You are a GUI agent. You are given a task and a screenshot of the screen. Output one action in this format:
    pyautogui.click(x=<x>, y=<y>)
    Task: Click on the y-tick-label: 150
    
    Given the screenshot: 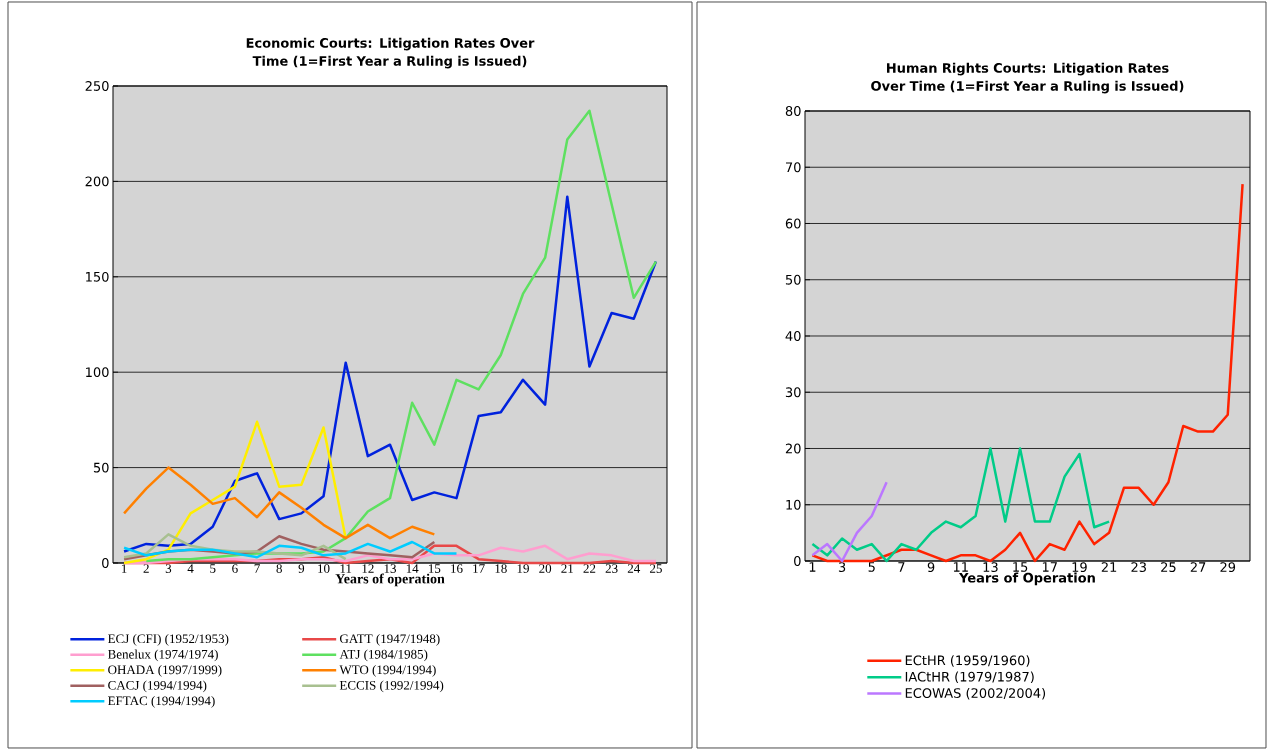 What is the action you would take?
    pyautogui.click(x=97, y=276)
    